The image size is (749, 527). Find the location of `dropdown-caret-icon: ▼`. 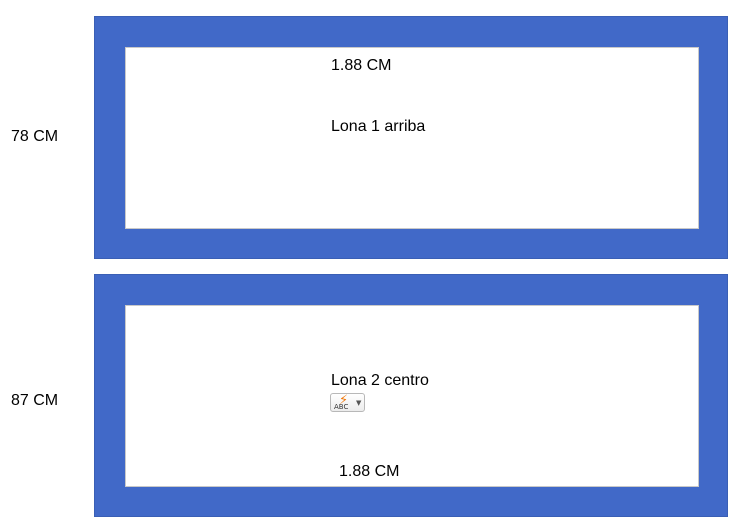

dropdown-caret-icon: ▼ is located at coordinates (359, 402).